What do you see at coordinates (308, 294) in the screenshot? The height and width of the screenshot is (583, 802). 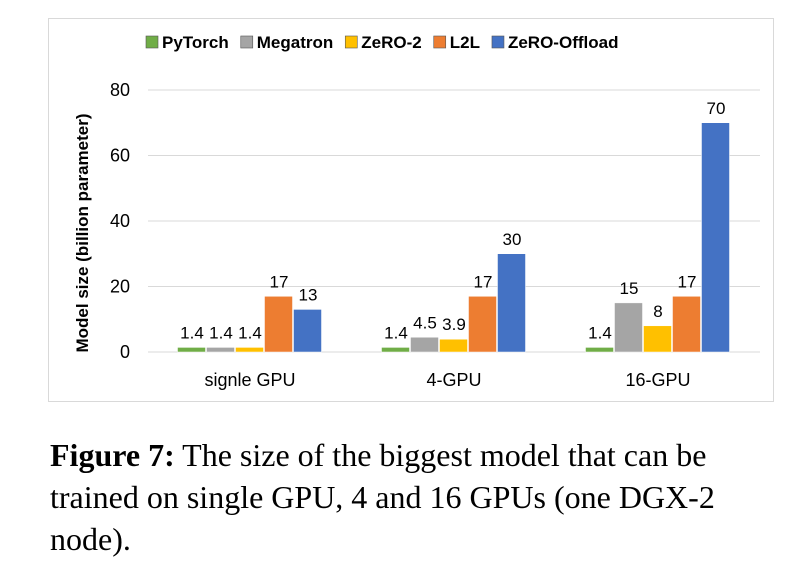 I see `data-label: 13` at bounding box center [308, 294].